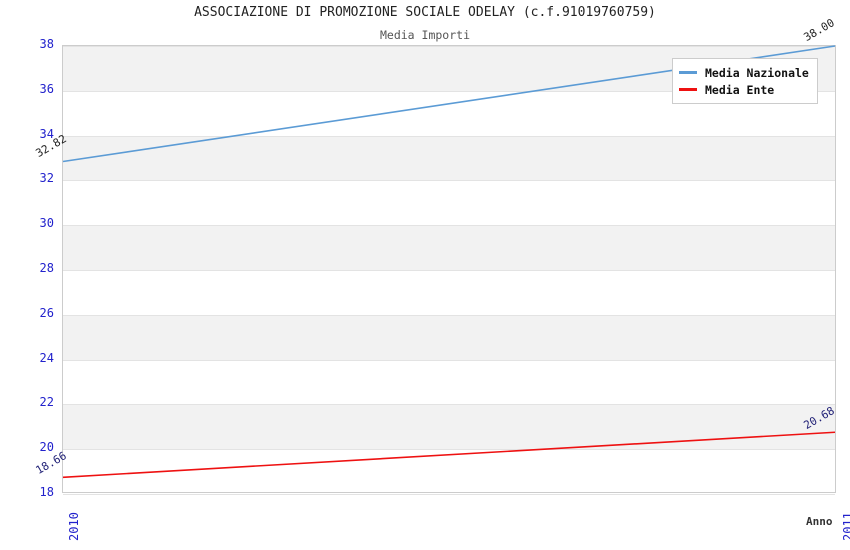  I want to click on y-tick-label: 36, so click(46, 88).